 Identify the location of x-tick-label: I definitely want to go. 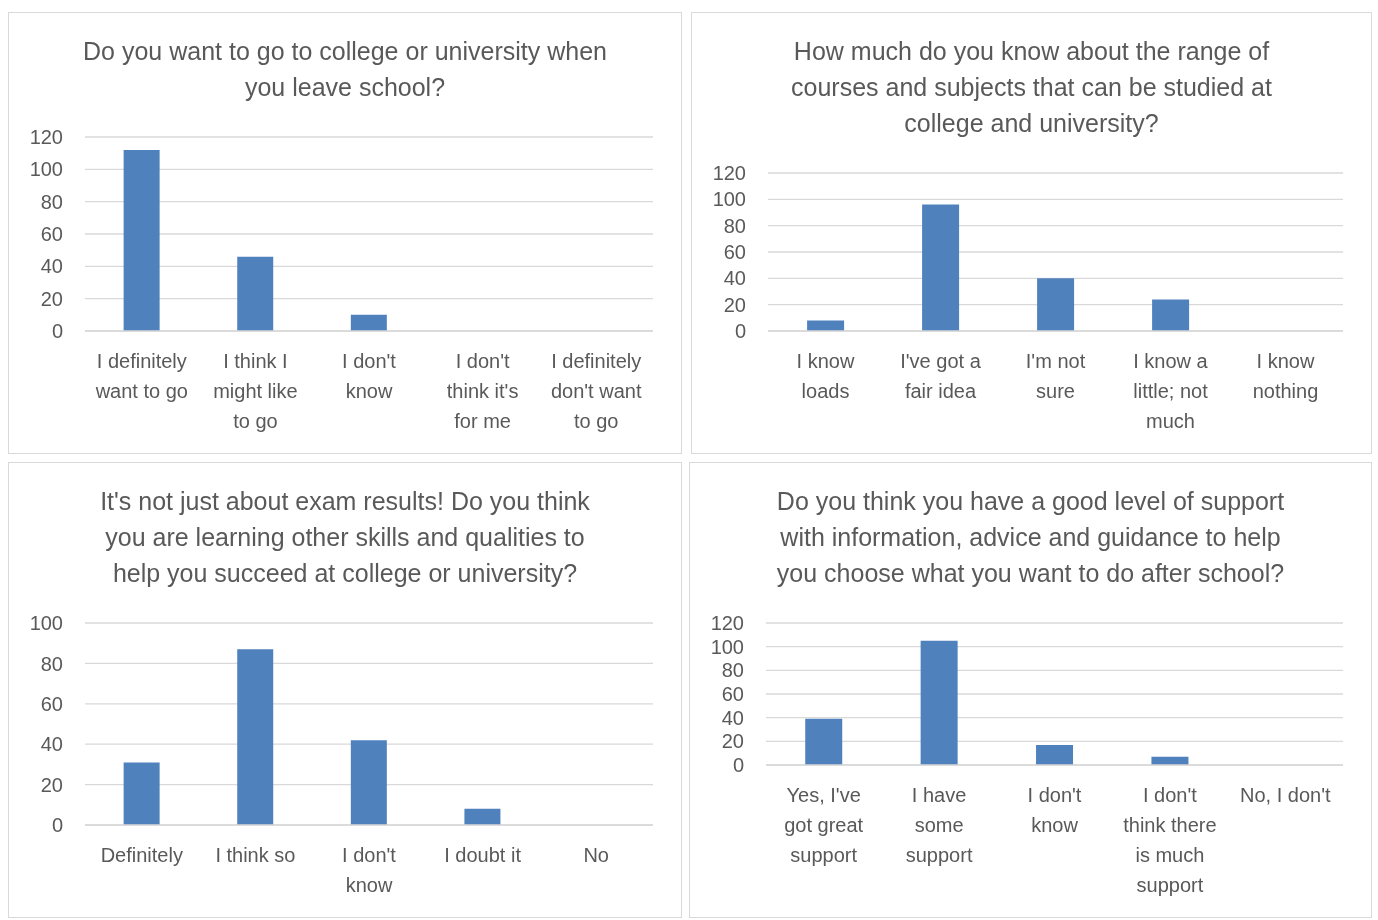
(141, 376).